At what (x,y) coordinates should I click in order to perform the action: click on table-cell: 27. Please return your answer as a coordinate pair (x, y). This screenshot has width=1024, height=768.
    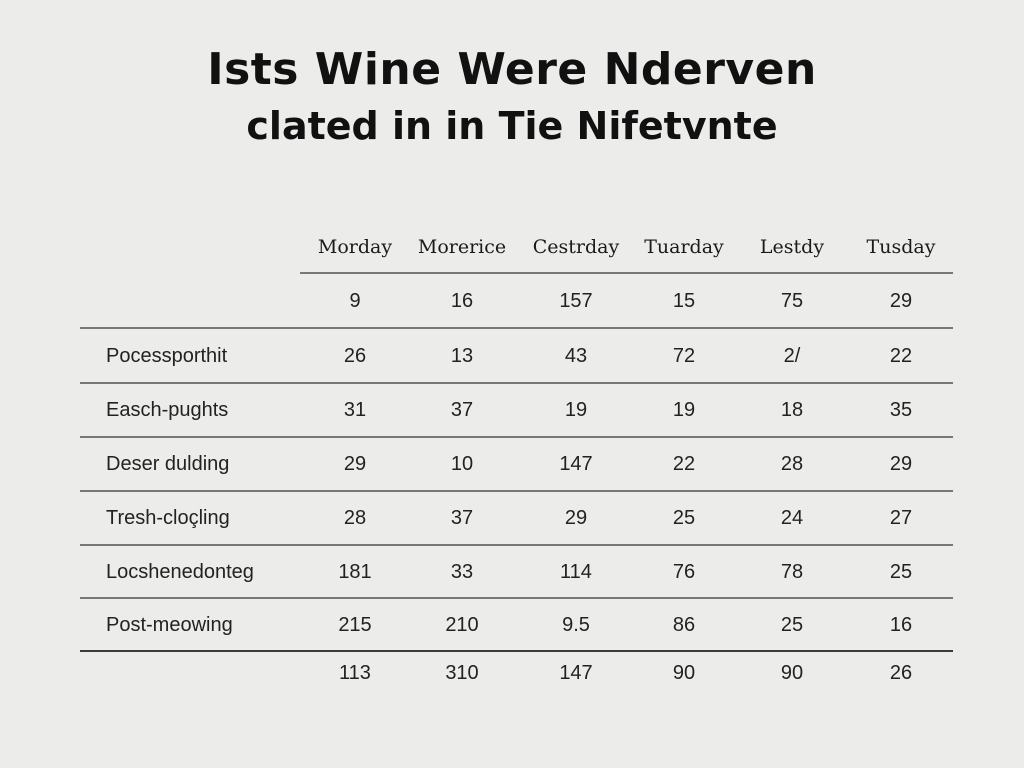
    Looking at the image, I should click on (901, 518).